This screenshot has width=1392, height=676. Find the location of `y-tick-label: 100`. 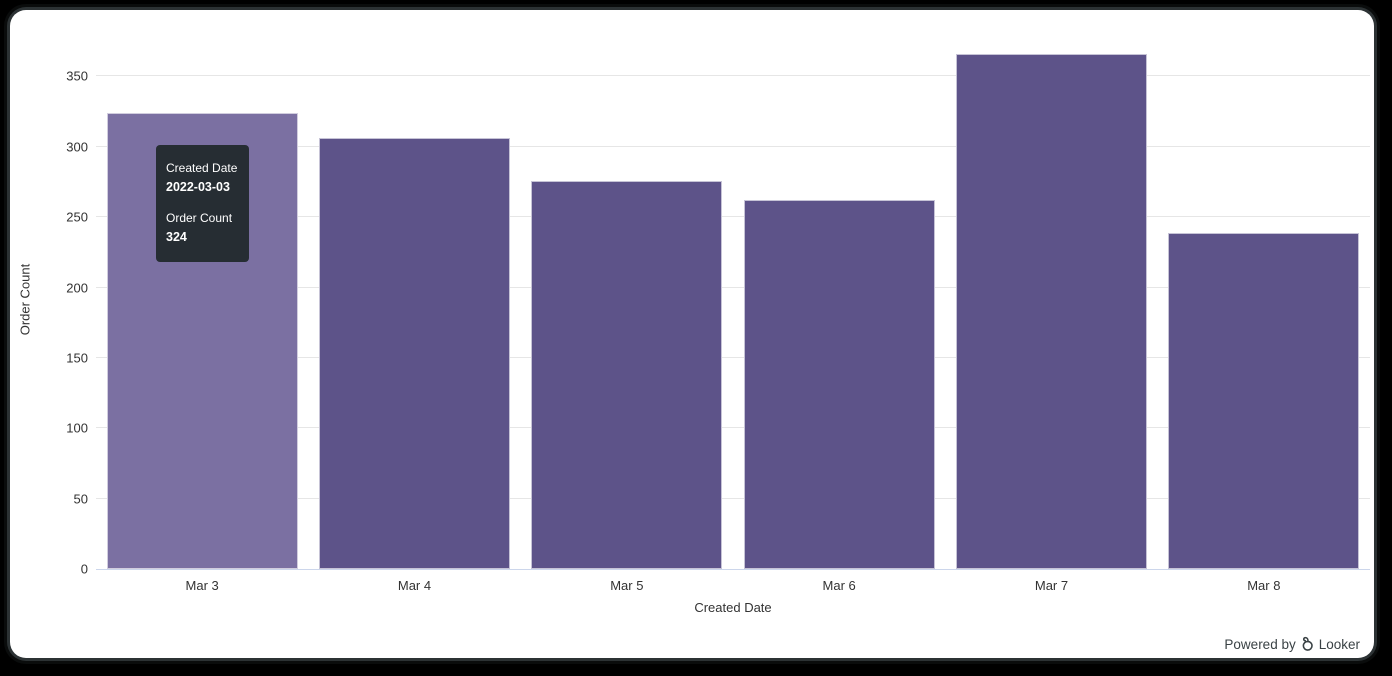

y-tick-label: 100 is located at coordinates (77, 428).